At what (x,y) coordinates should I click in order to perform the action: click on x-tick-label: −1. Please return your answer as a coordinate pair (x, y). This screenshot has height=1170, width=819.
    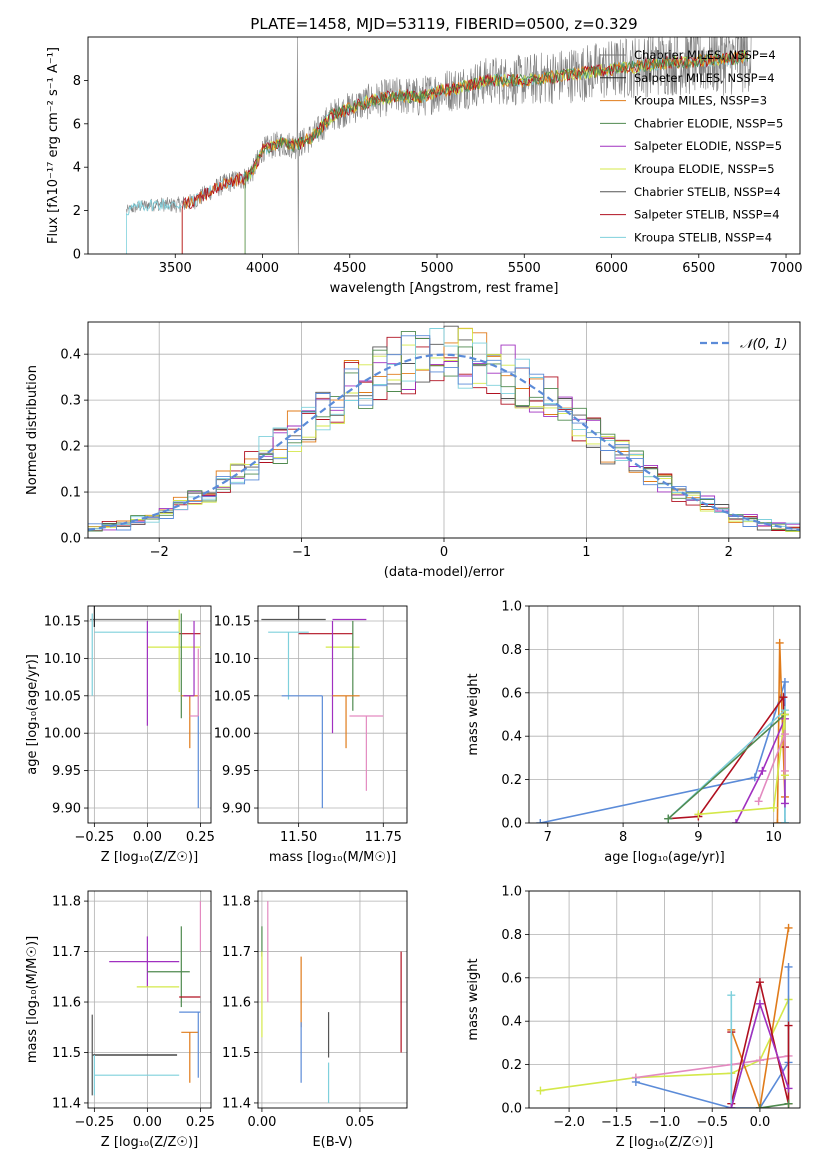
    Looking at the image, I should click on (301, 552).